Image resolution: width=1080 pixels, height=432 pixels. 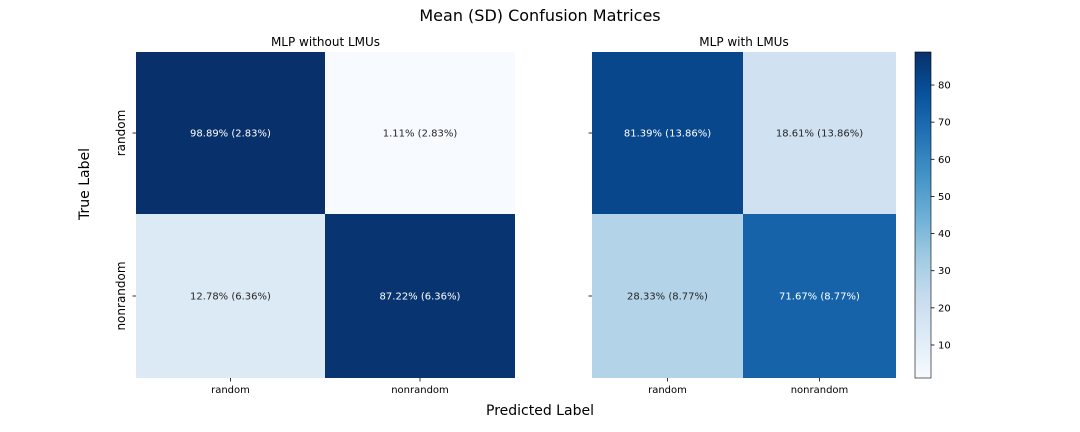 I want to click on cell-label: 98.89% (2.83%), so click(x=230, y=134).